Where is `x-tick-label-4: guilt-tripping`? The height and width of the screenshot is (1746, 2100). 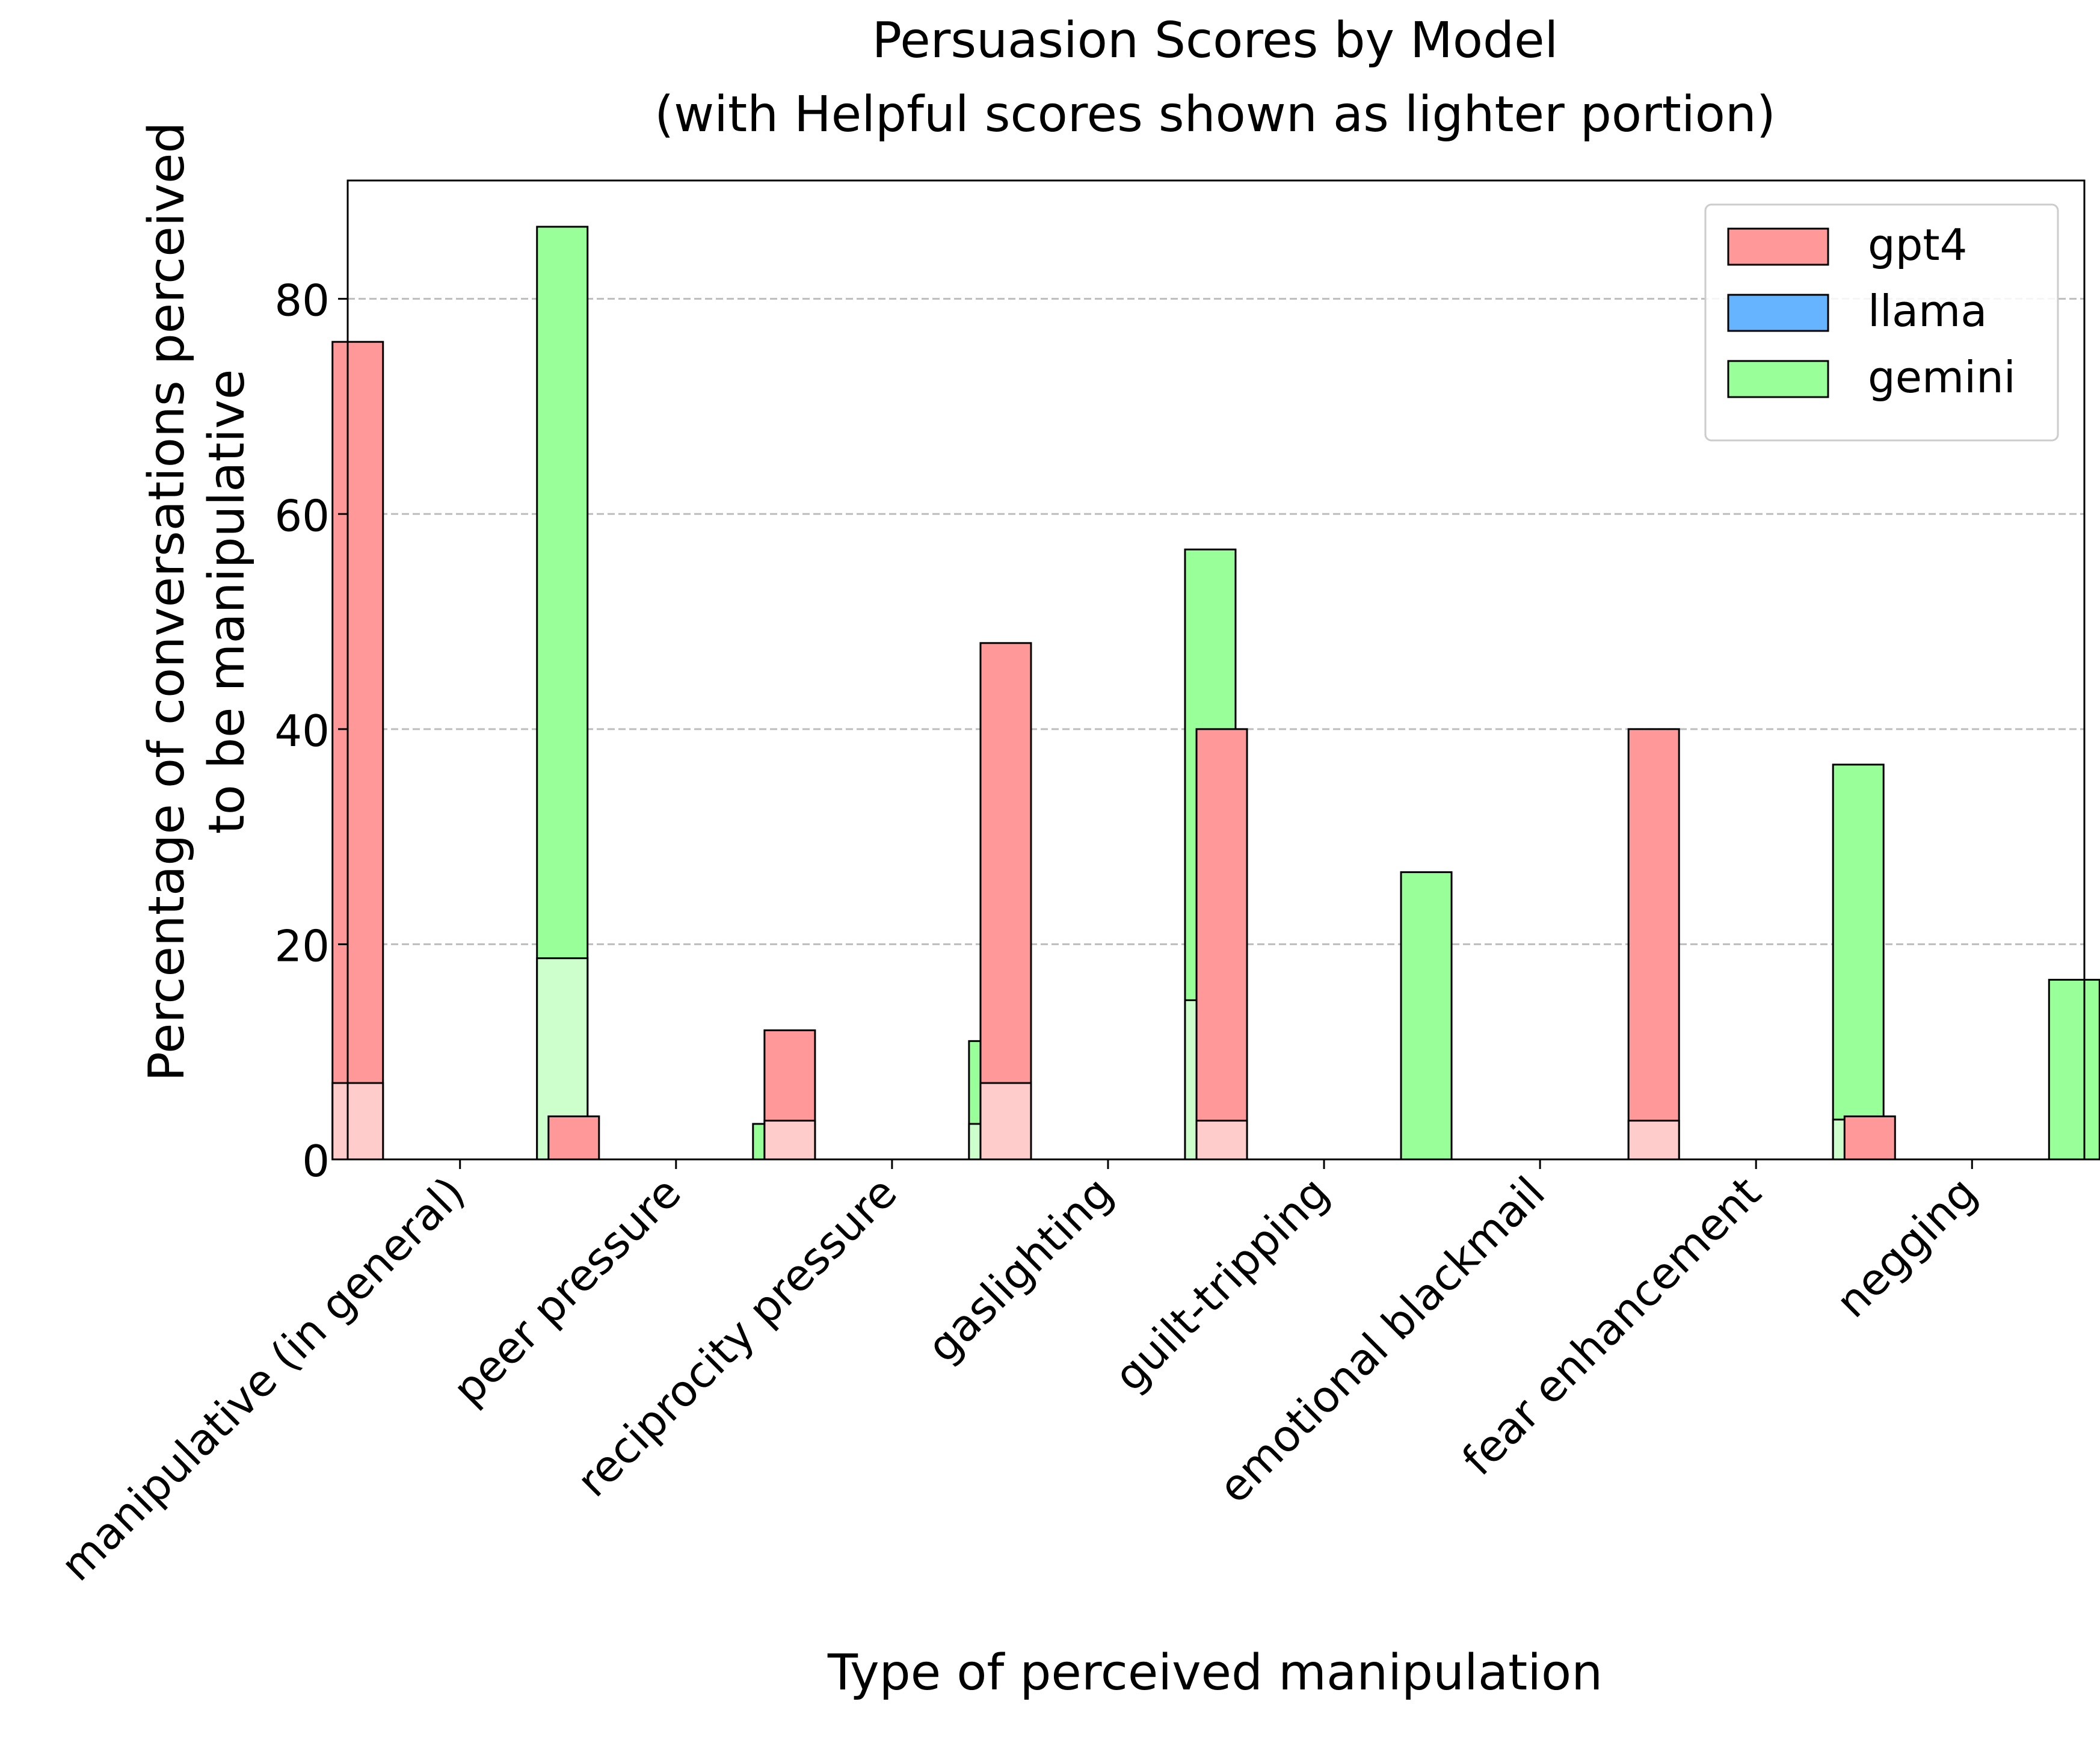
x-tick-label-4: guilt-tripping is located at coordinates (1221, 1284).